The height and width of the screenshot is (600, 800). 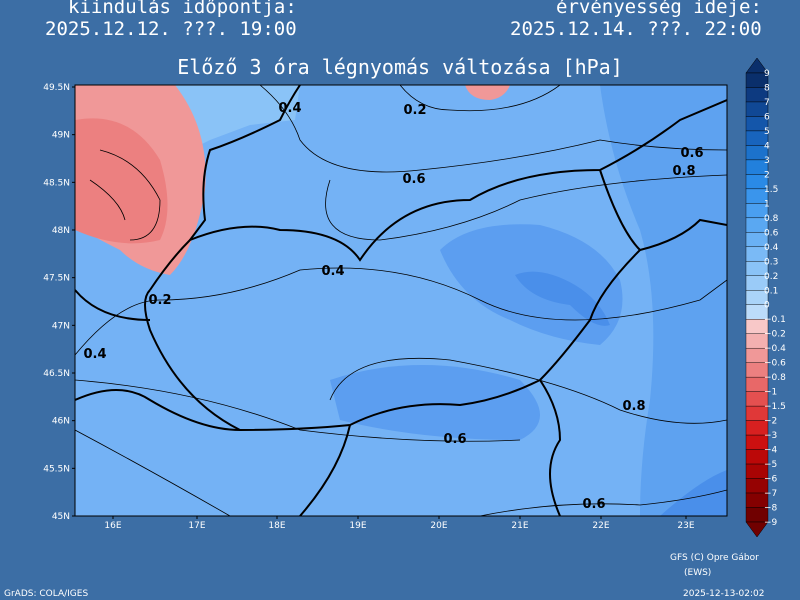 What do you see at coordinates (61, 231) in the screenshot?
I see `lat-label: 48N` at bounding box center [61, 231].